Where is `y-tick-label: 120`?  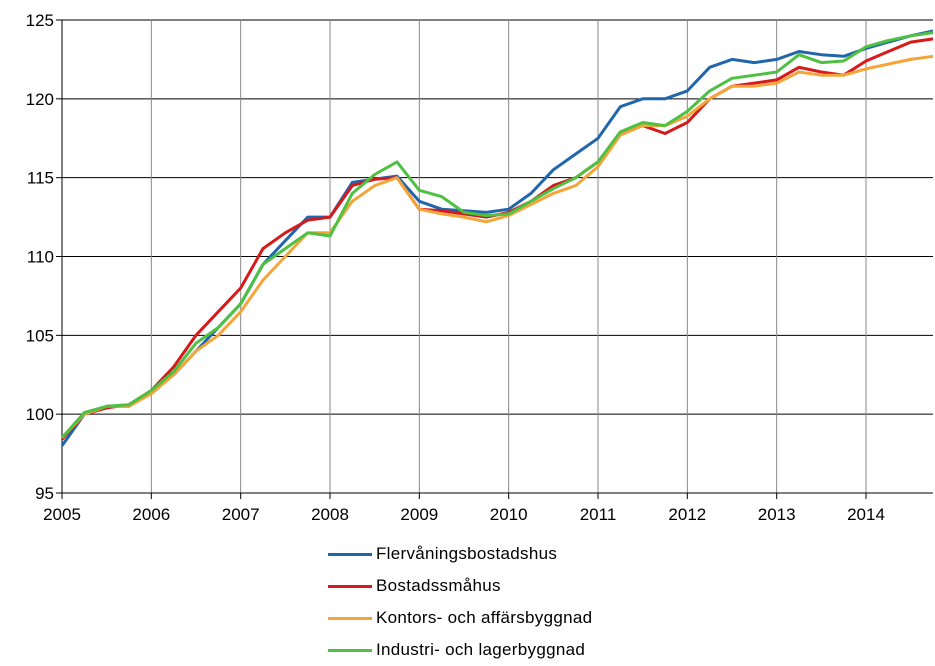
y-tick-label: 120 is located at coordinates (40, 99).